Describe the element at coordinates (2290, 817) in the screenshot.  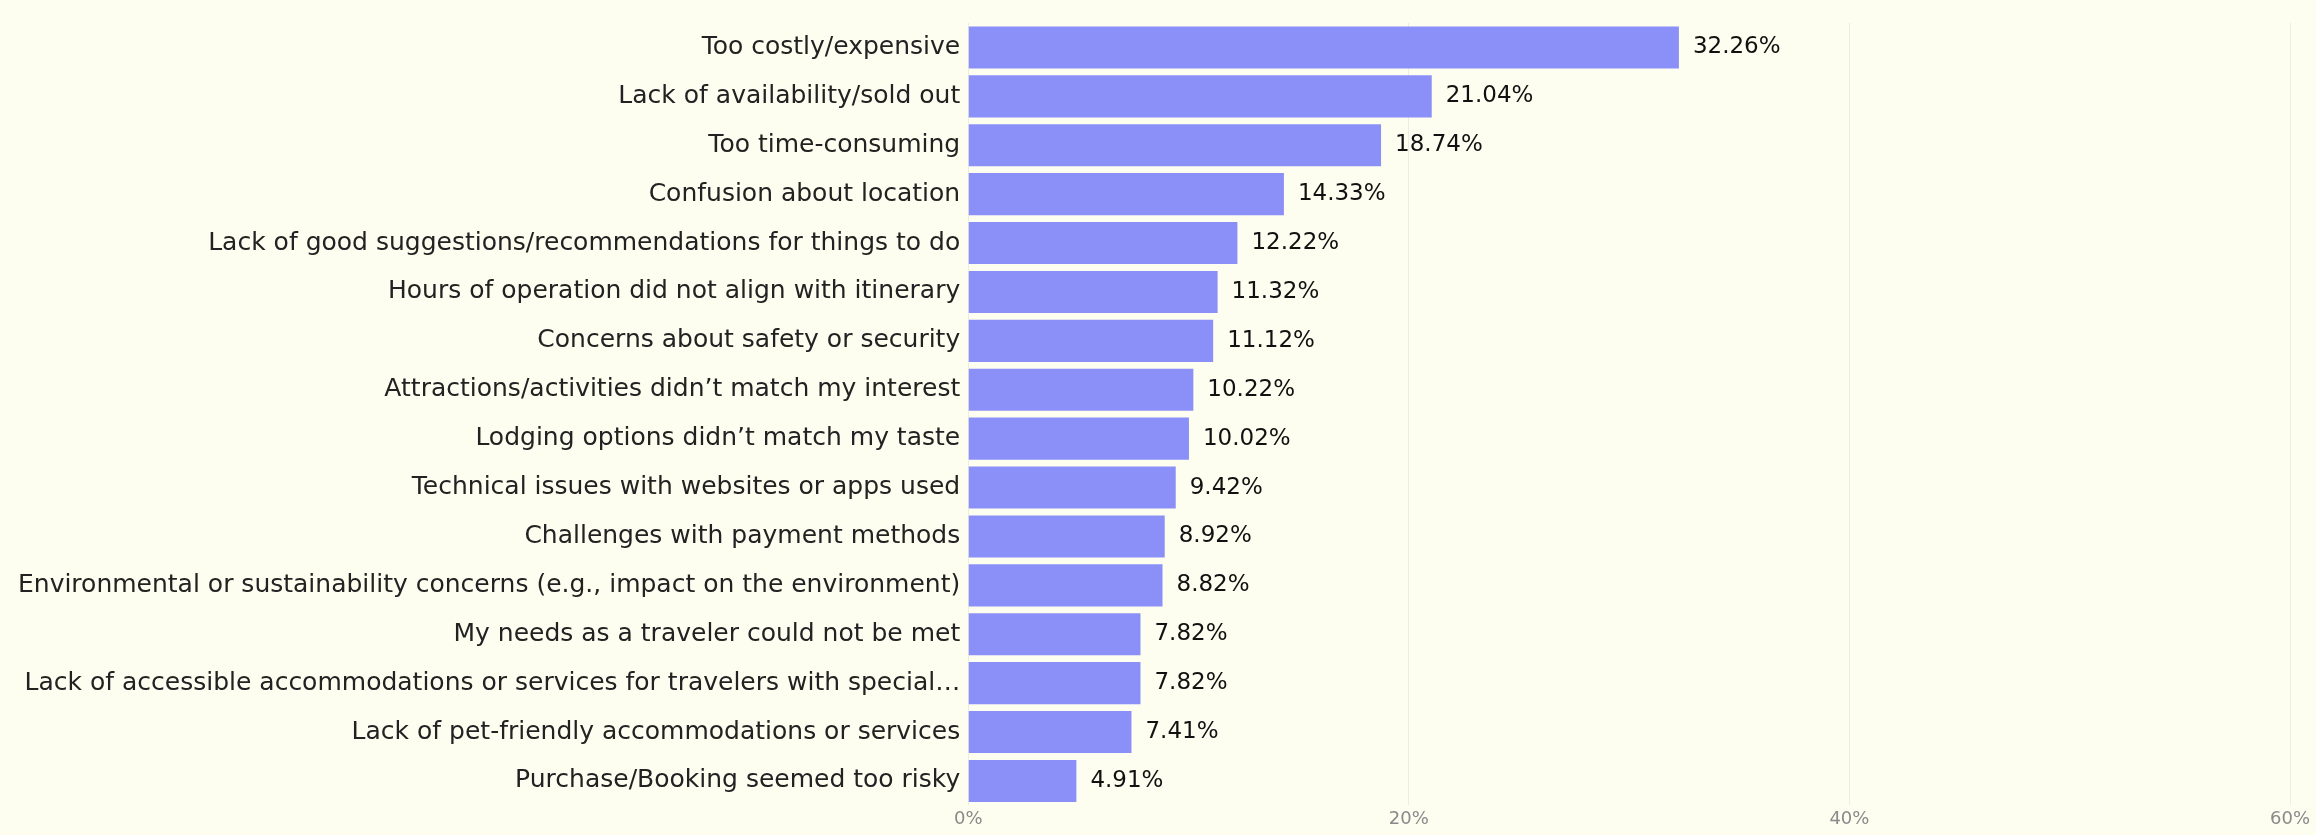
I see `x-tick-label: 60%` at that location.